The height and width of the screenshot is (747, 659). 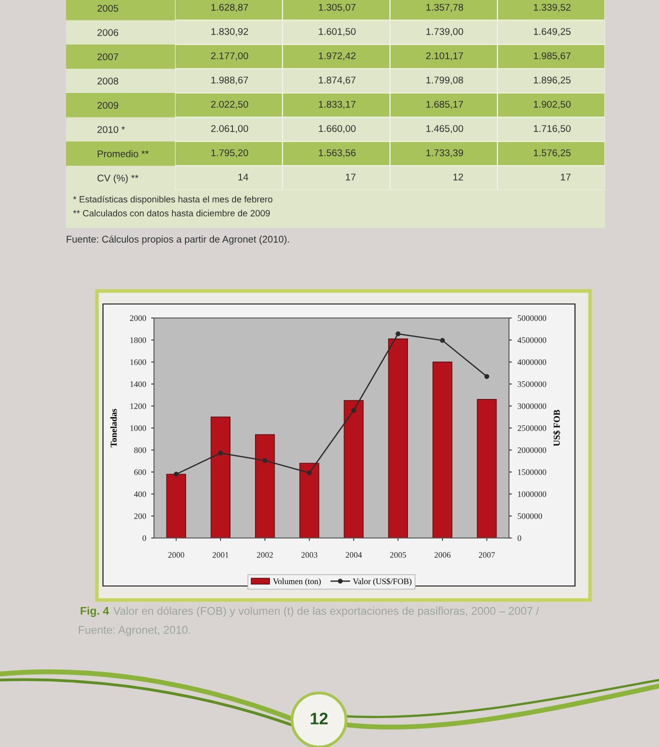 I want to click on source-note: Fuente: Agronet, 2010., so click(x=134, y=631).